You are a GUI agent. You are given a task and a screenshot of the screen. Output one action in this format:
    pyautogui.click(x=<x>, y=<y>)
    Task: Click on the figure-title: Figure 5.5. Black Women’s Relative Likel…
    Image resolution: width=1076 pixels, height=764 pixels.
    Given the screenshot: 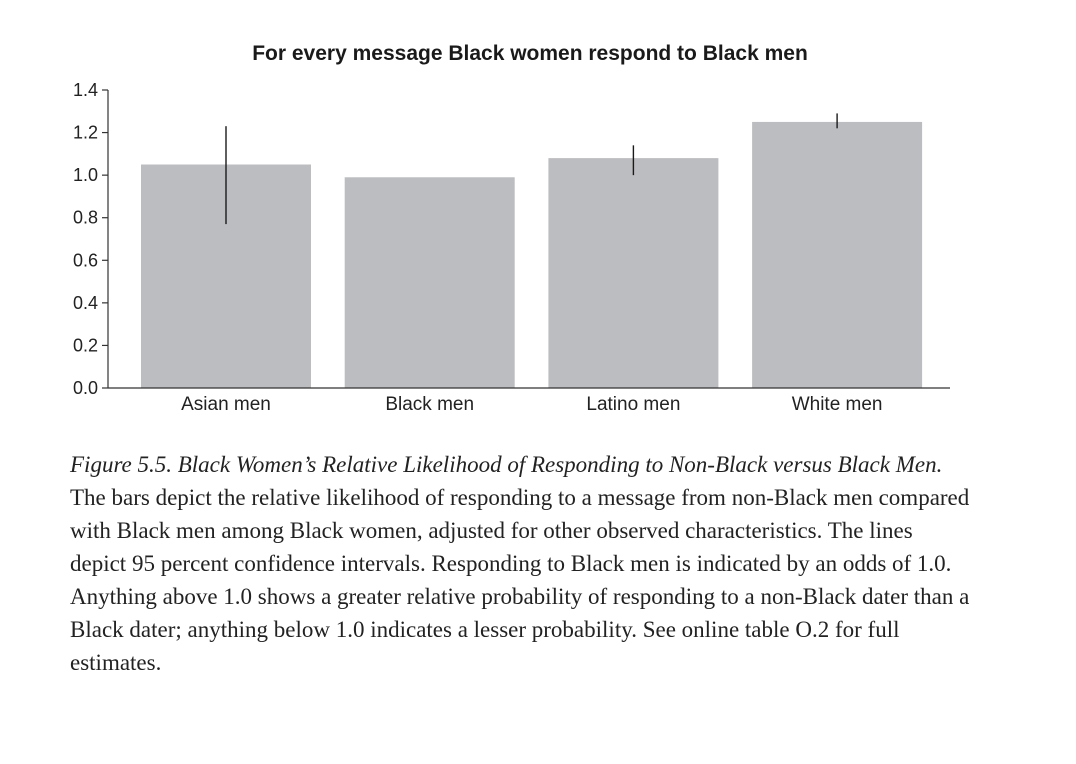 What is the action you would take?
    pyautogui.click(x=506, y=464)
    